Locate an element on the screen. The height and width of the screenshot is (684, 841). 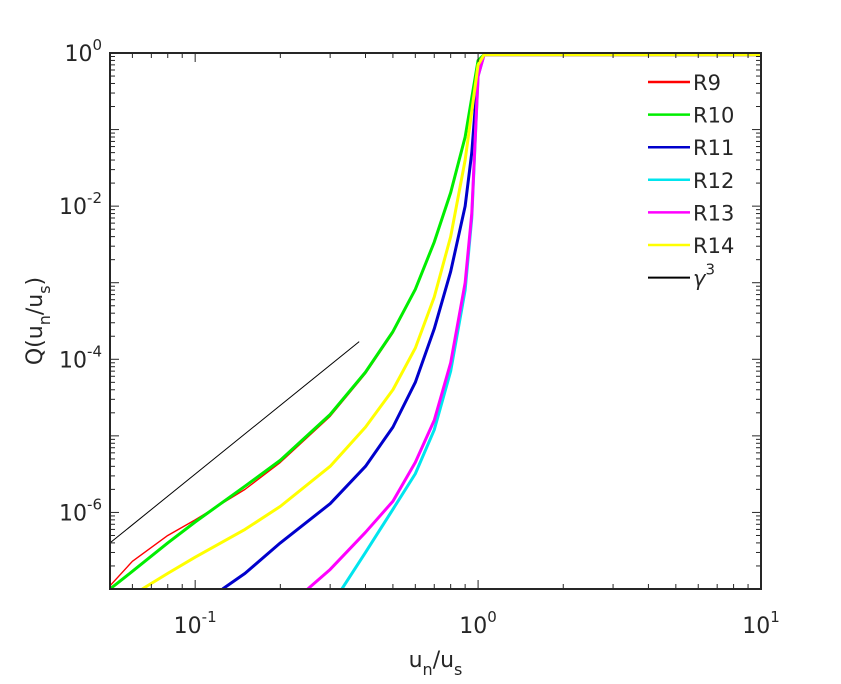
legend-label: R14 is located at coordinates (713, 246).